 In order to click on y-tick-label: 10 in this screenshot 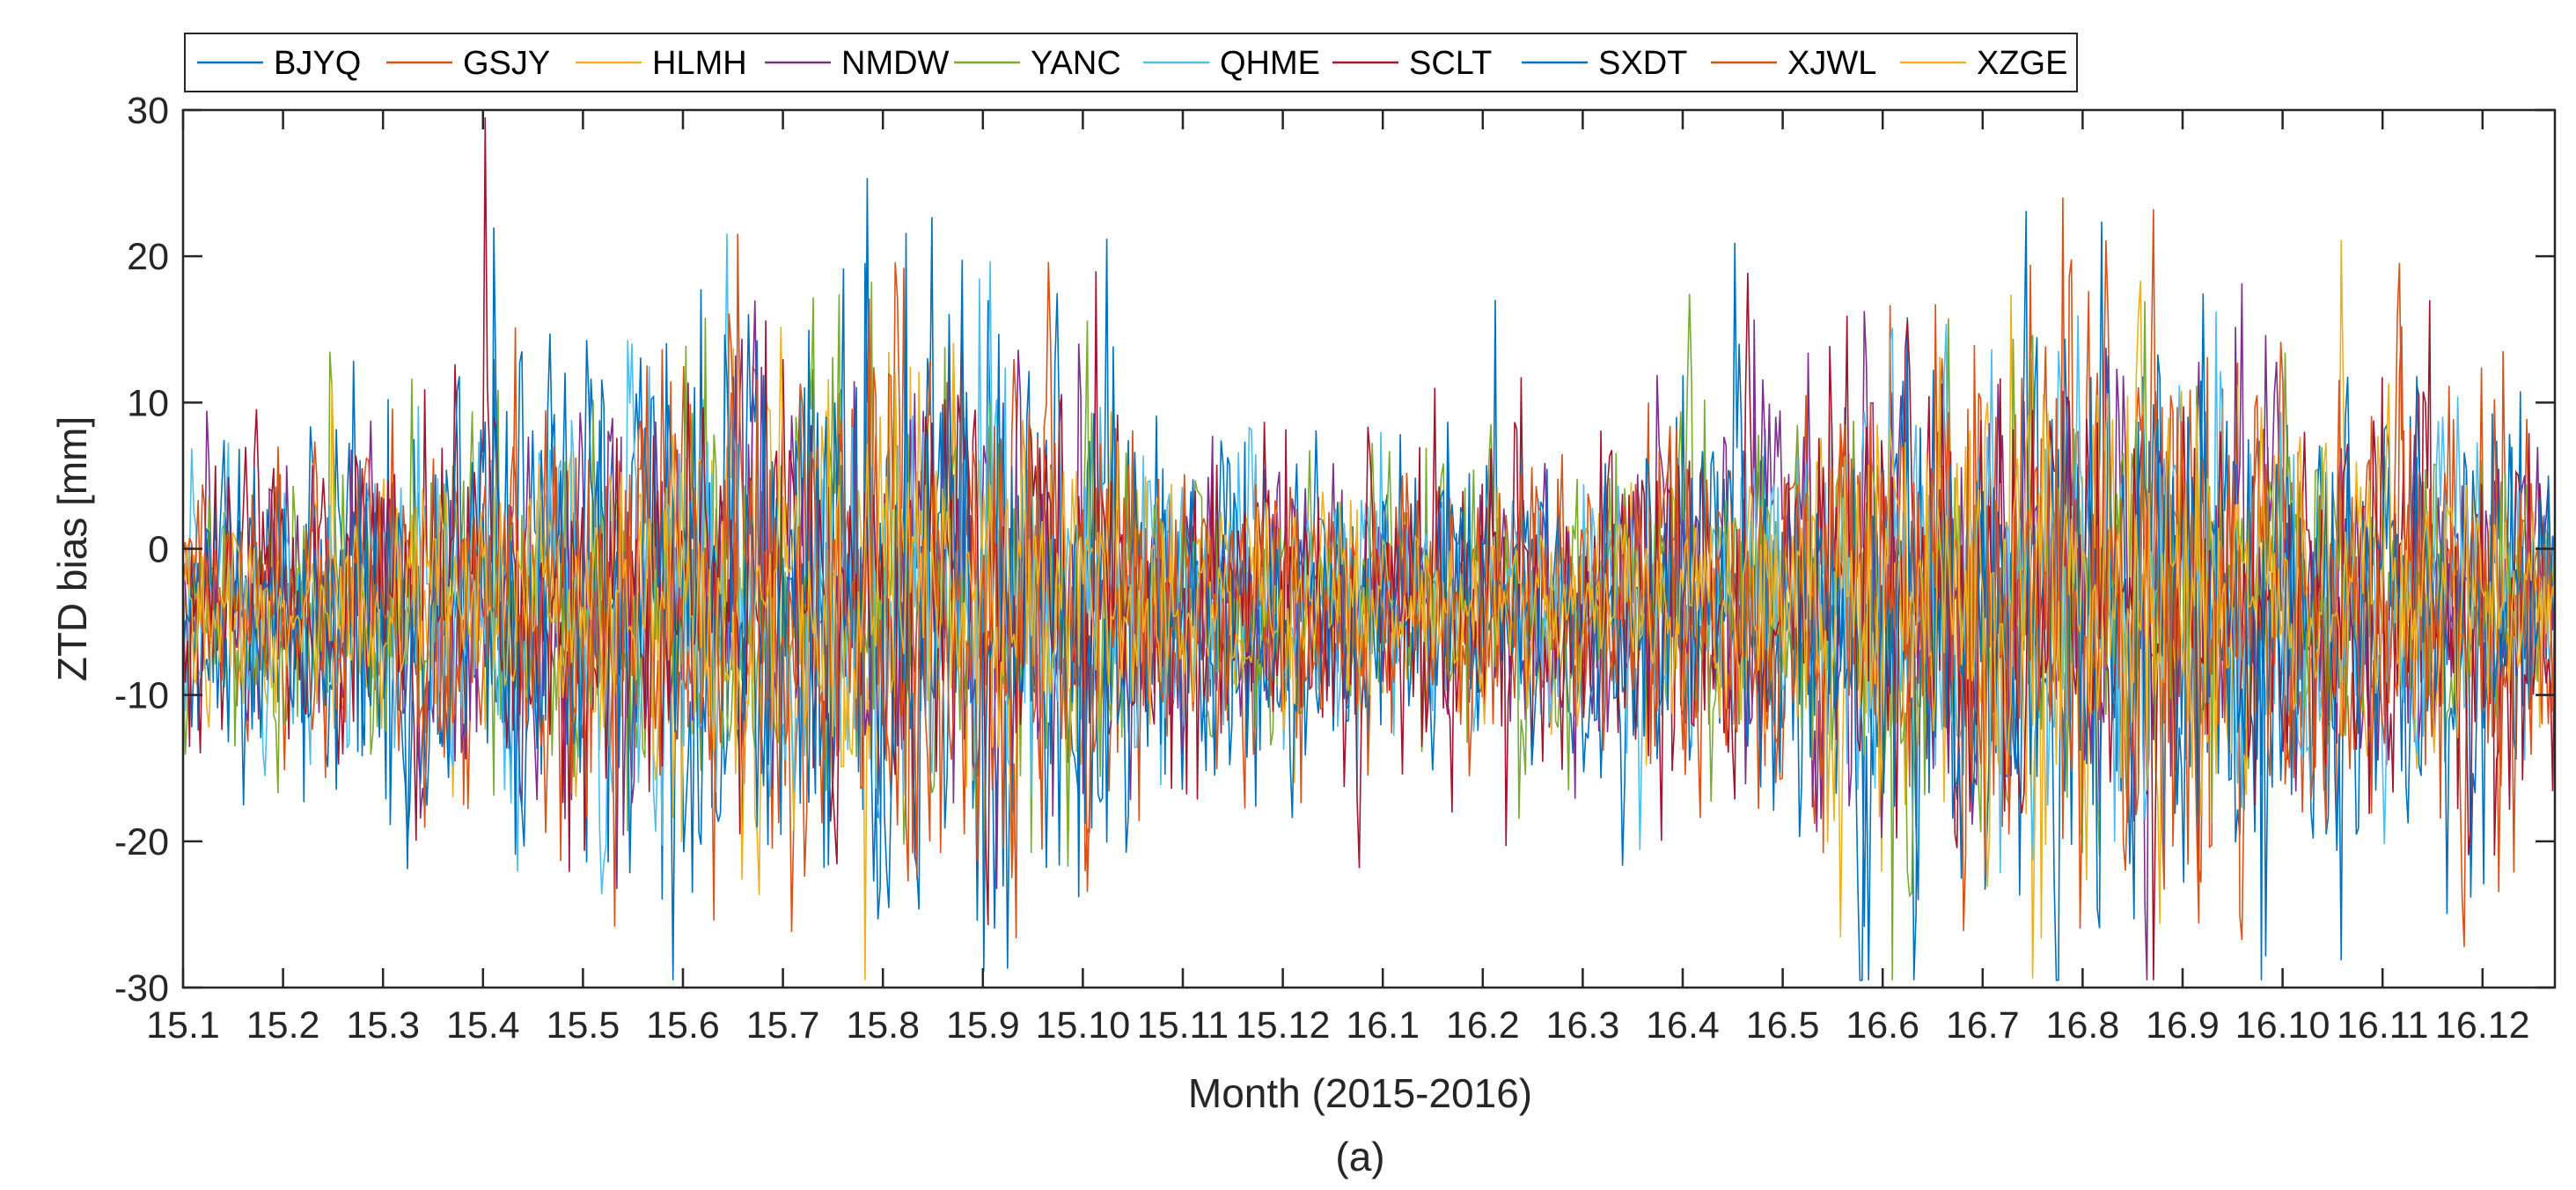, I will do `click(148, 403)`.